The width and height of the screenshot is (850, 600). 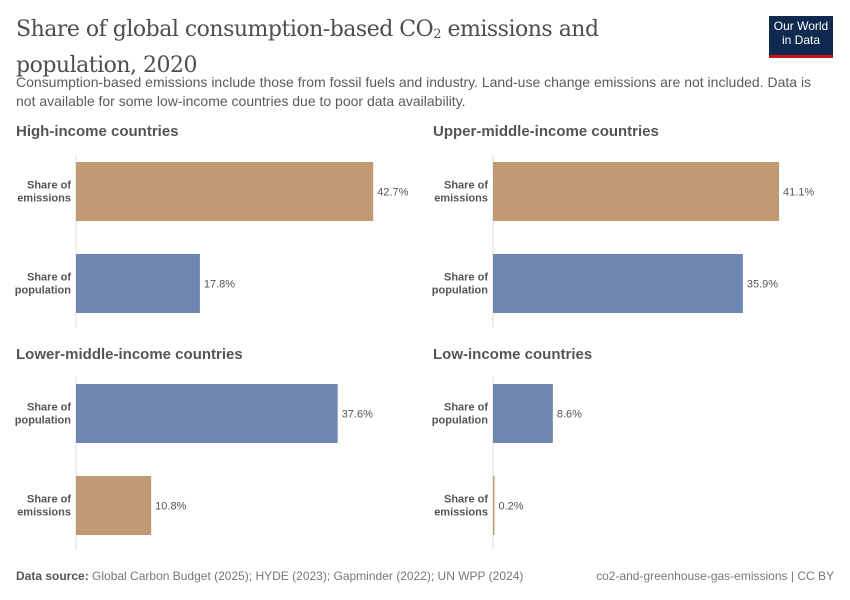 I want to click on value-label: 10.8%, so click(x=170, y=507).